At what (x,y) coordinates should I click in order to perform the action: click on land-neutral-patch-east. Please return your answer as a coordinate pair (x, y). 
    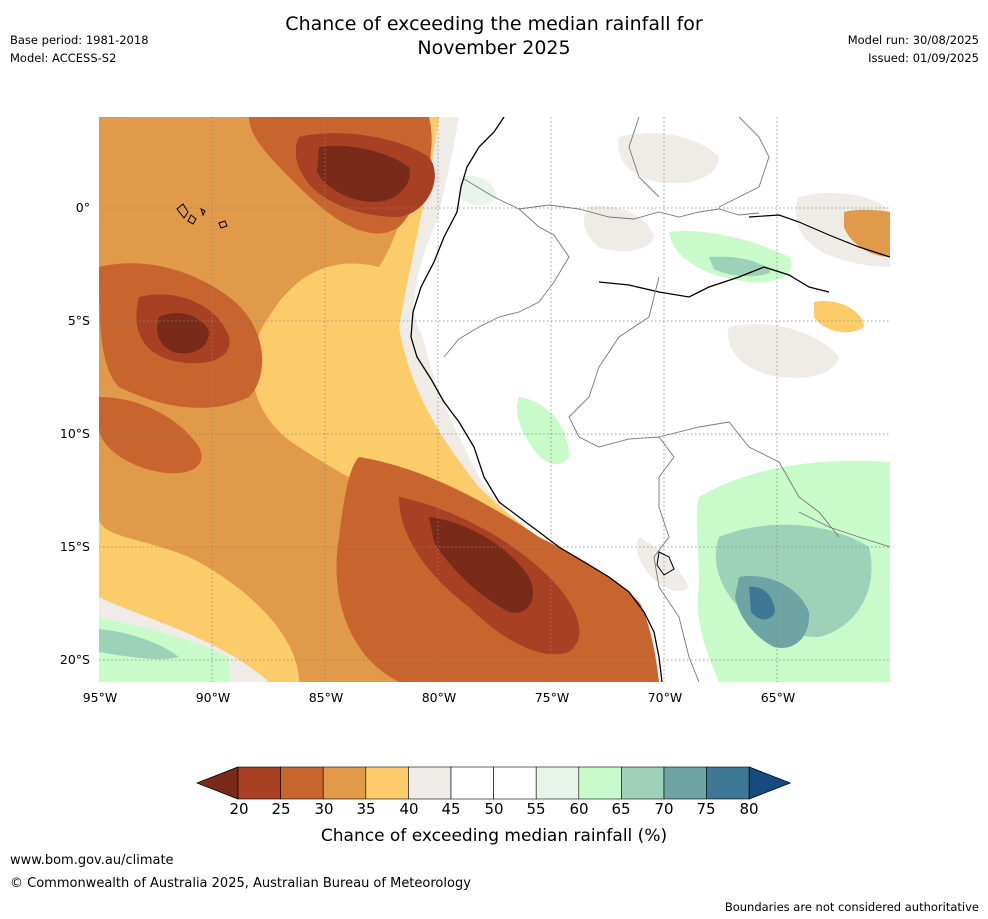
    Looking at the image, I should click on (783, 350).